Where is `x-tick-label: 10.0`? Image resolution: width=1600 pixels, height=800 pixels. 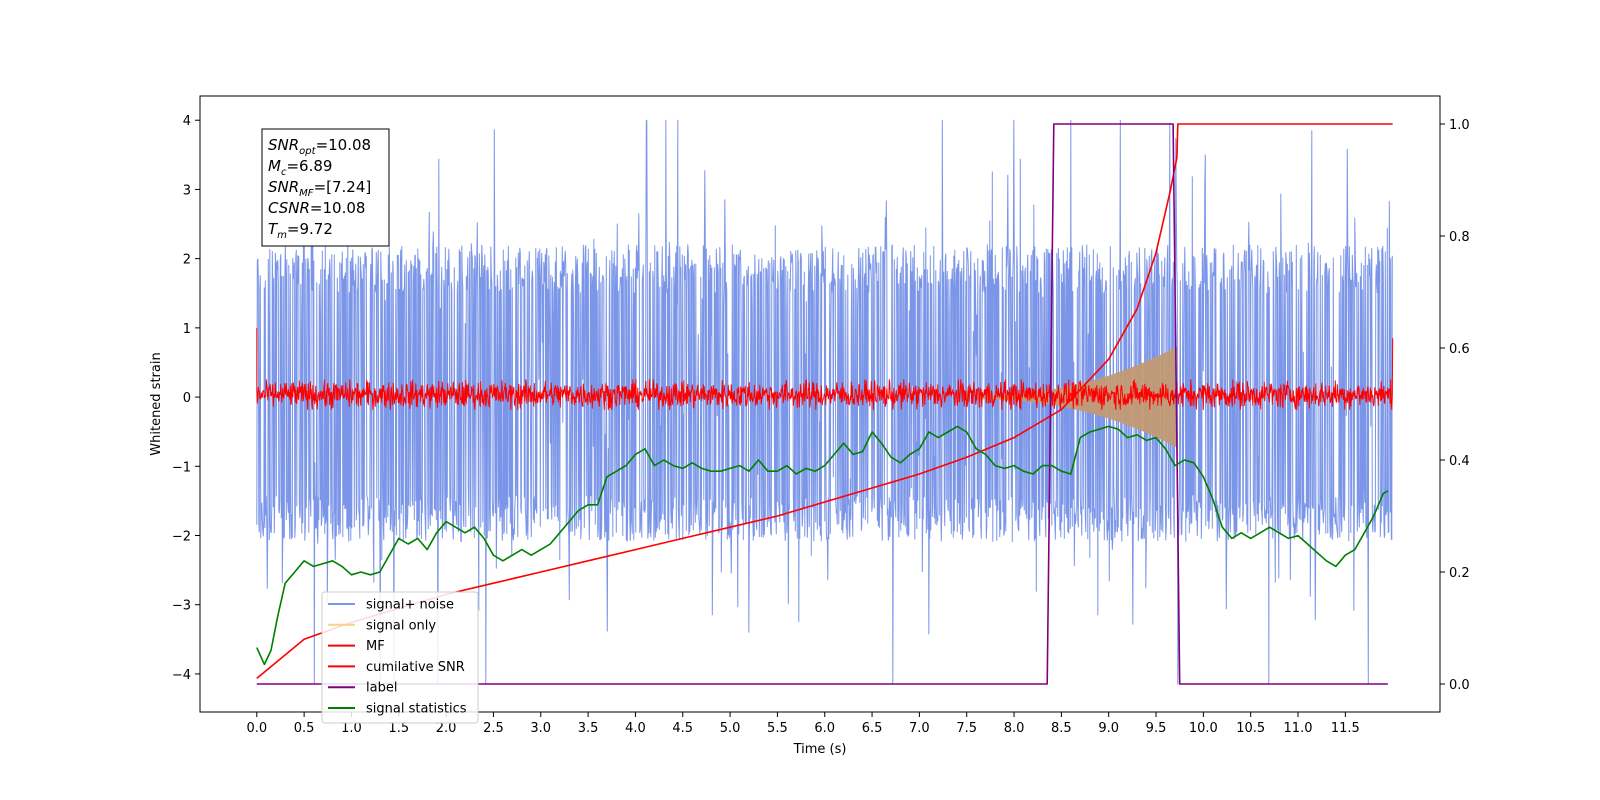 x-tick-label: 10.0 is located at coordinates (1203, 728).